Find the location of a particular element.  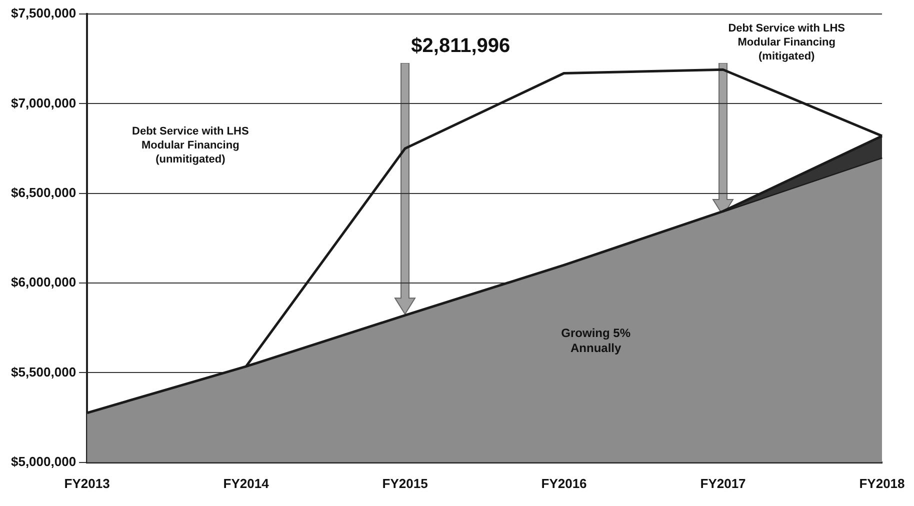

y-tick-label: $6,000,000 is located at coordinates (43, 282).